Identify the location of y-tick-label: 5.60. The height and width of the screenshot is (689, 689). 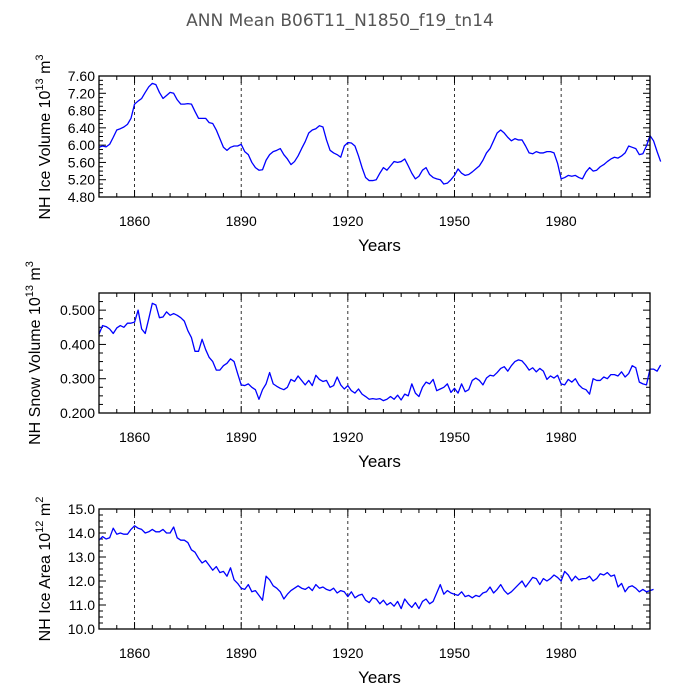
(81, 162).